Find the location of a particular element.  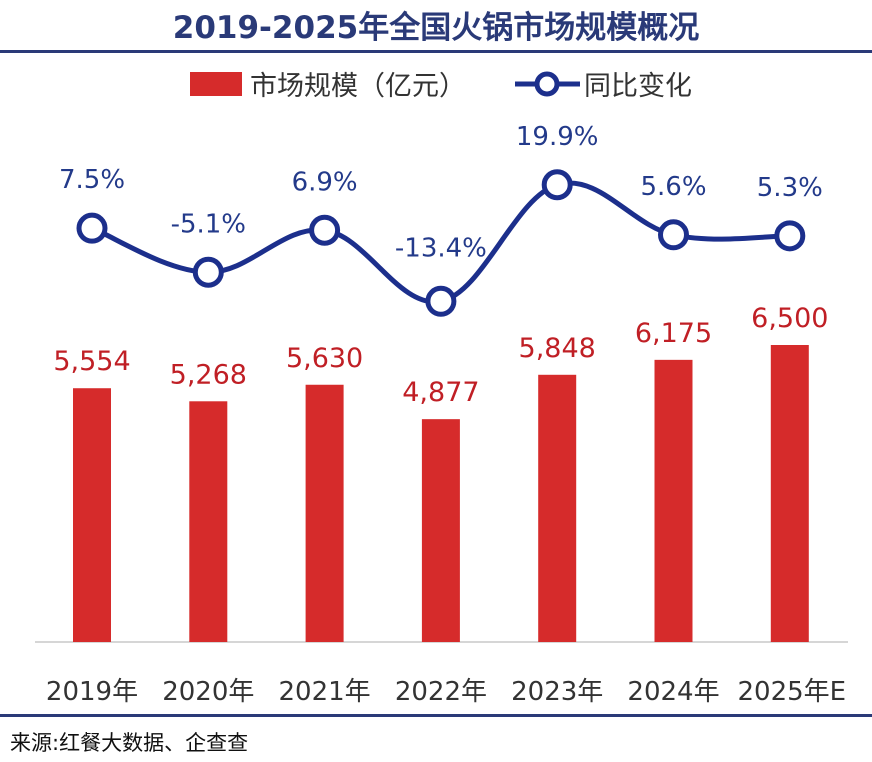

chart-title: 2019-2025年全国火锅市场规模概况 is located at coordinates (436, 28).